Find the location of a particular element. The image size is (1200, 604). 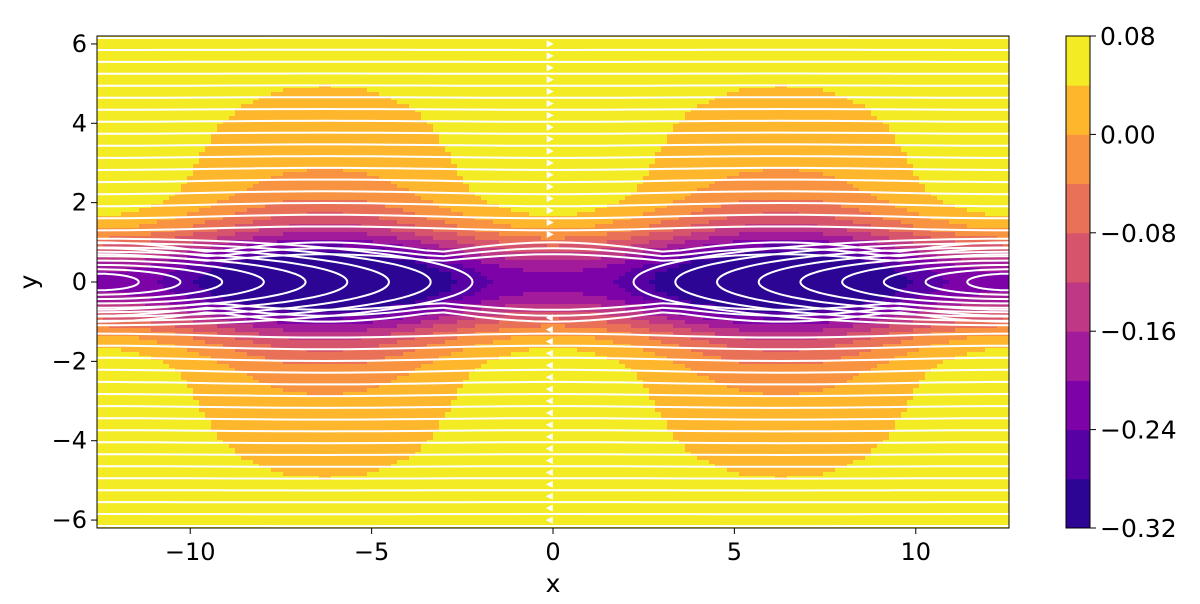

y-tick-label: −6 is located at coordinates (69, 520).